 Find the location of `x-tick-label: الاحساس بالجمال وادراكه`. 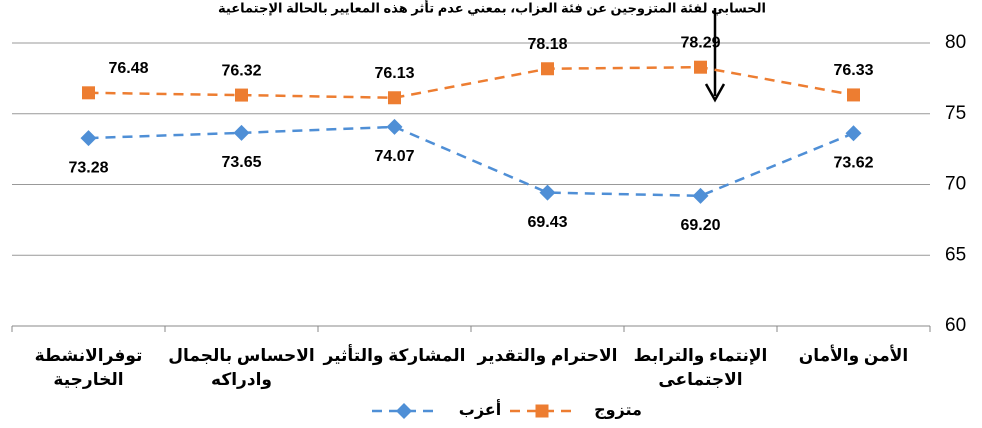

x-tick-label: الاحساس بالجمال وادراكه is located at coordinates (241, 367).